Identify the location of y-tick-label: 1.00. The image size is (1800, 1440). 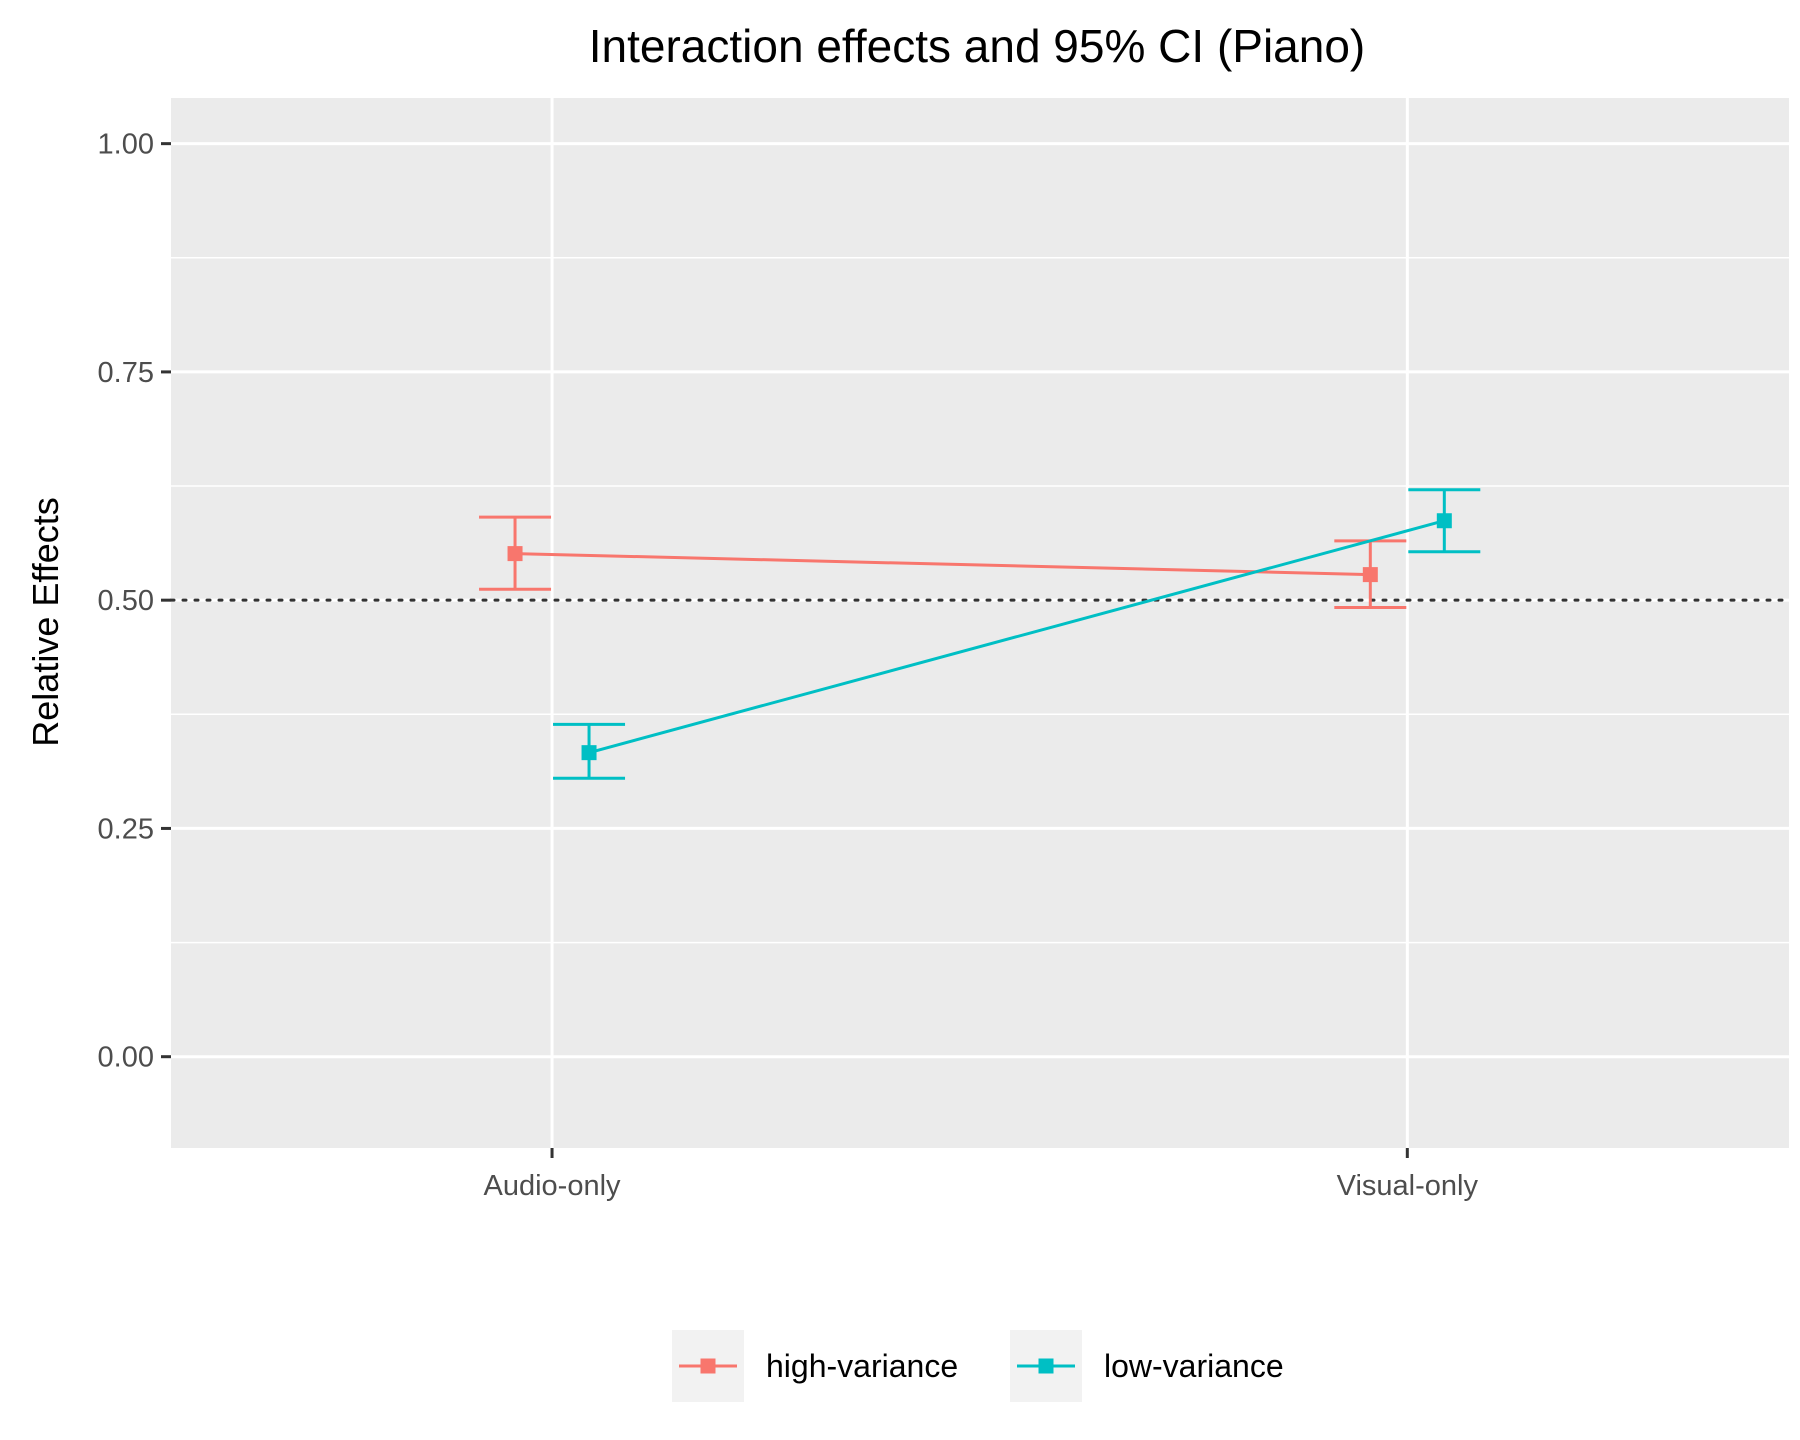
(126, 145).